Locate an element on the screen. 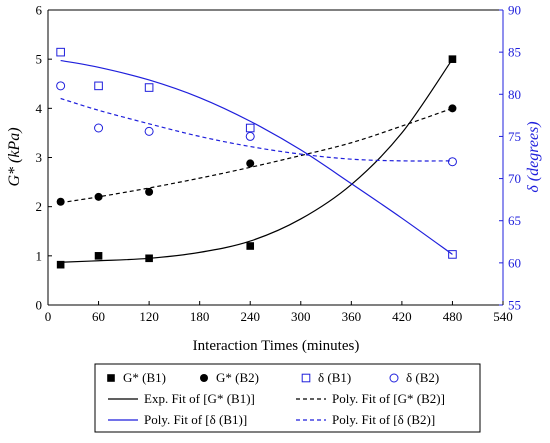  y-right-tick-label: 75 is located at coordinates (514, 136).